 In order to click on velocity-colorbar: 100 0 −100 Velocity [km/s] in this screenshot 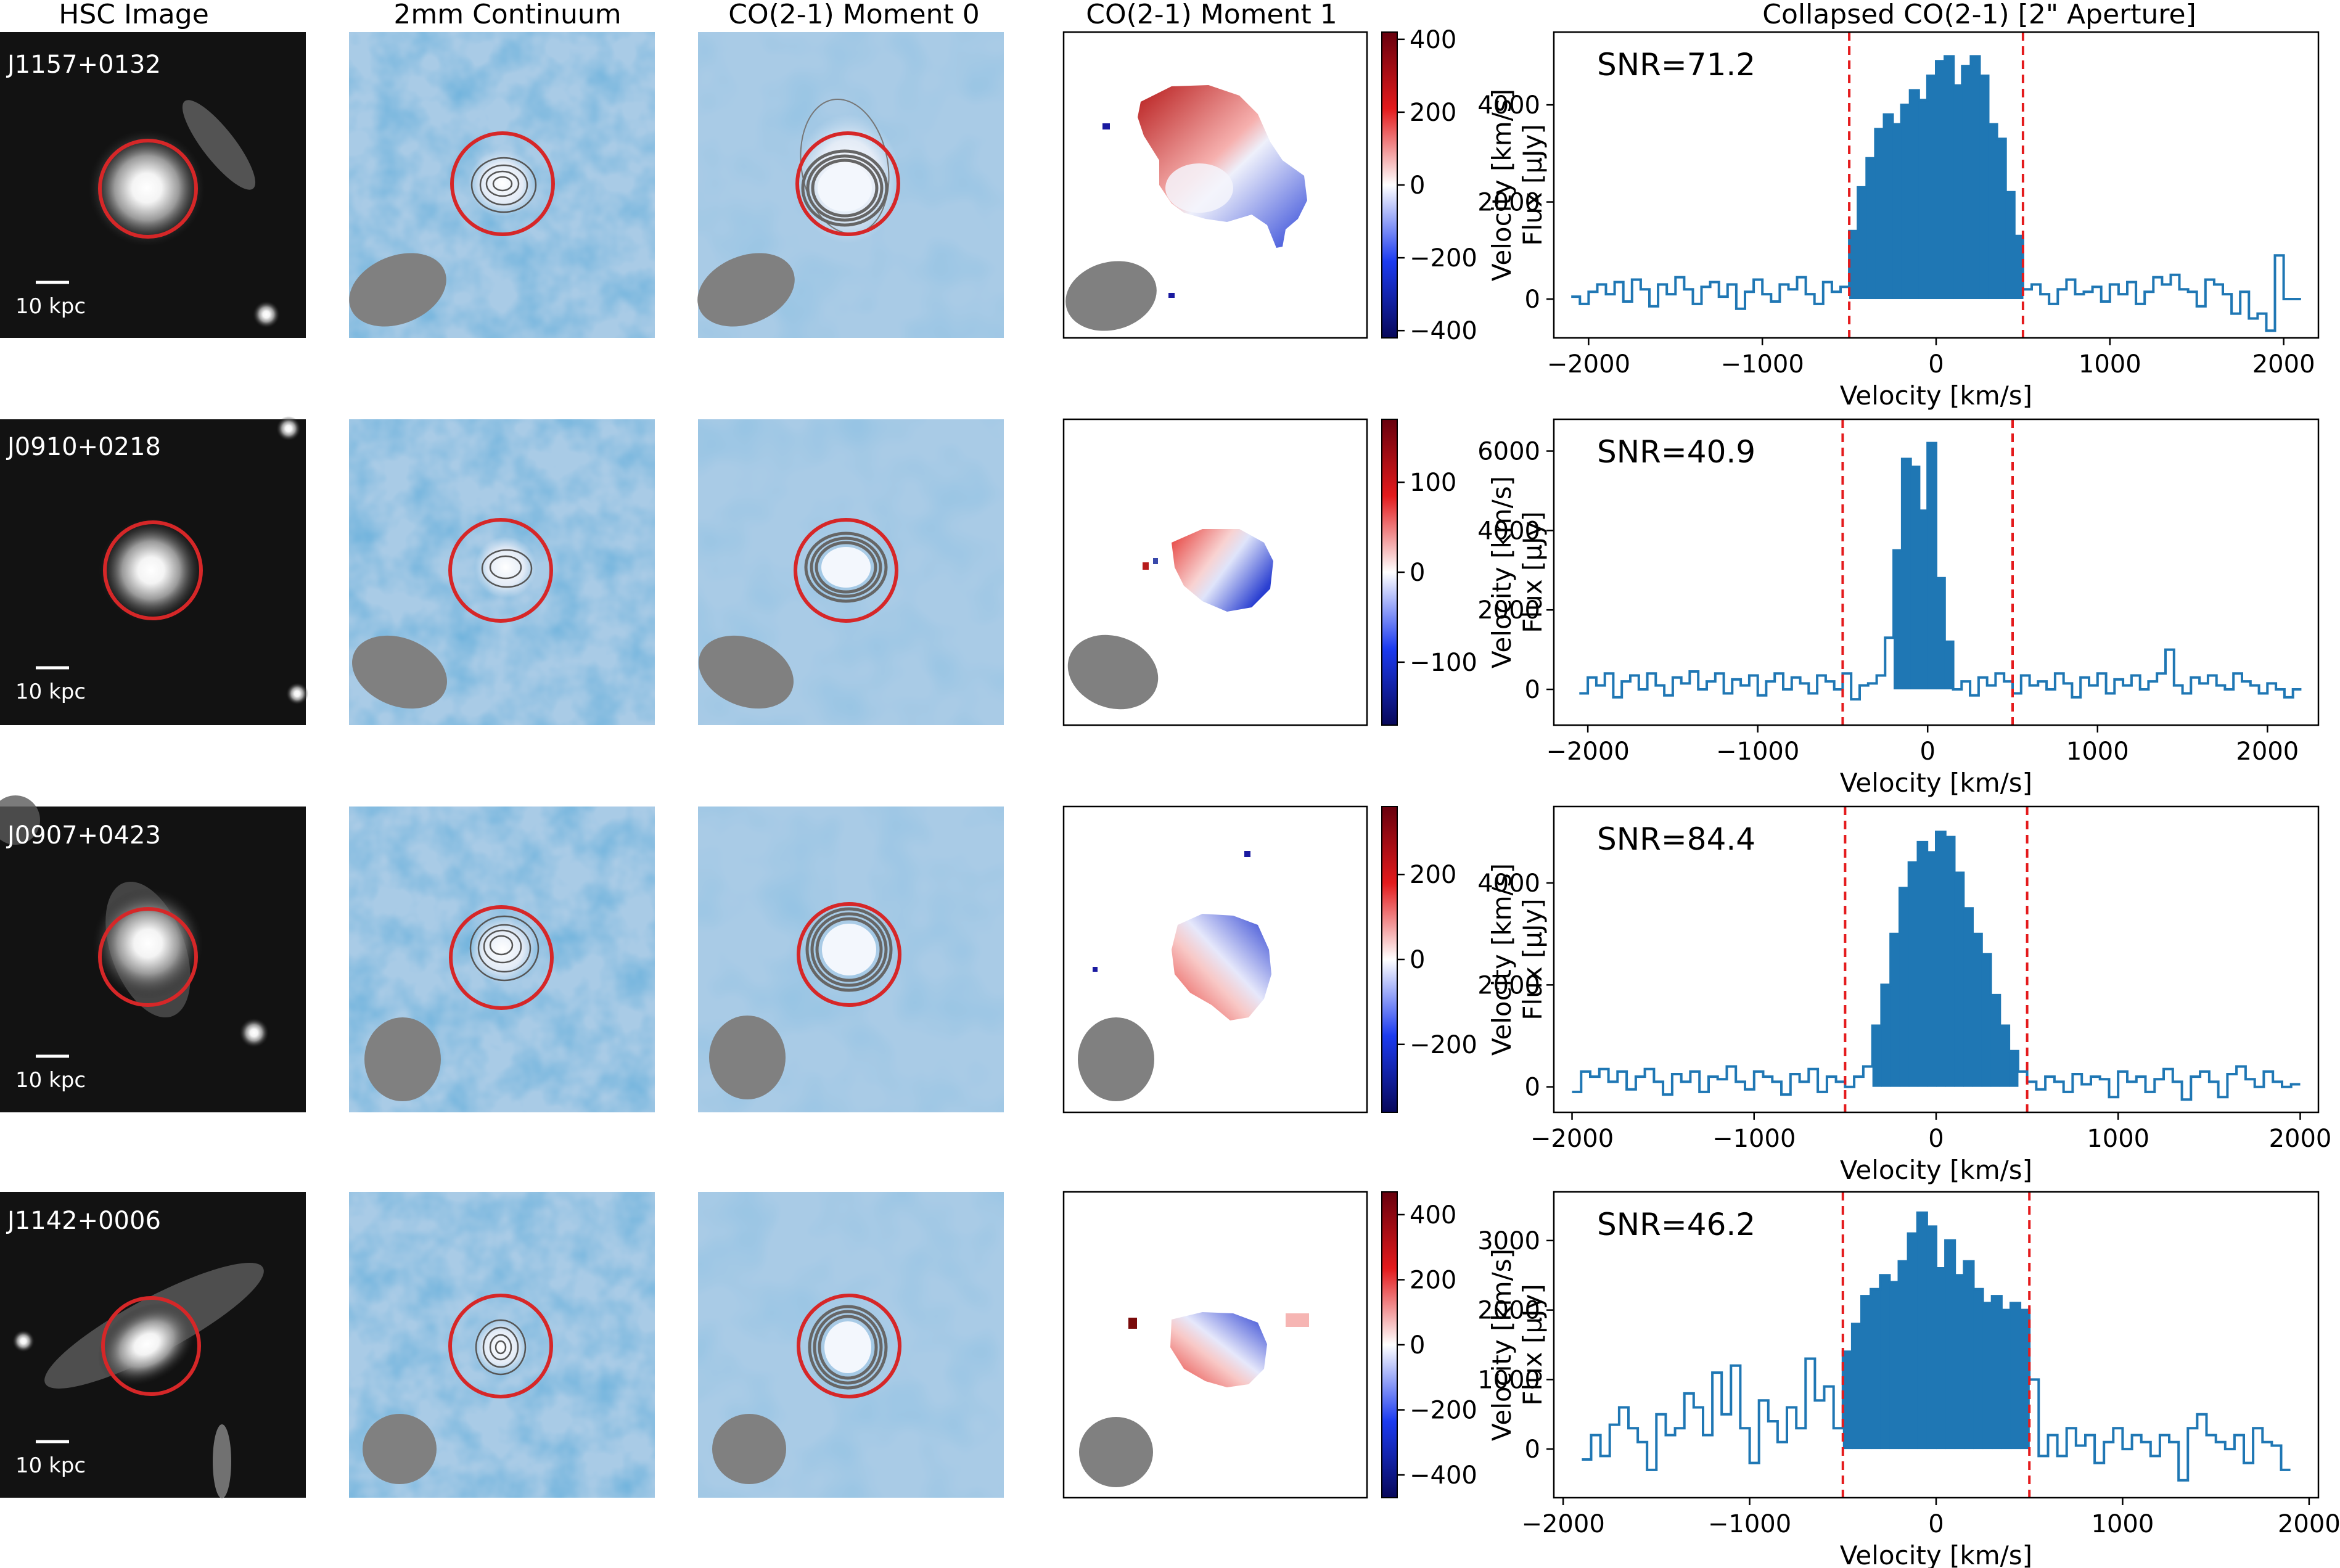, I will do `click(1449, 572)`.